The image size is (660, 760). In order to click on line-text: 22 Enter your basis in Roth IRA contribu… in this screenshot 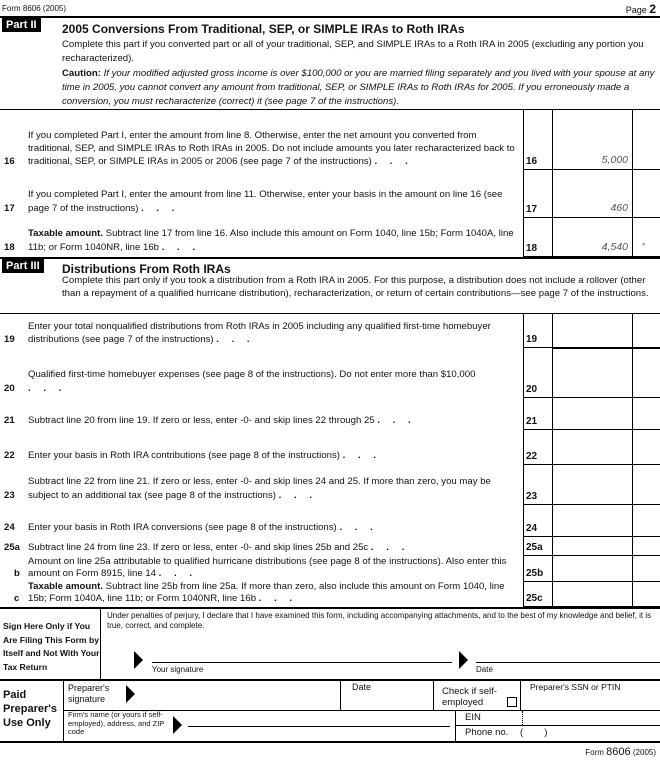, I will do `click(192, 455)`.